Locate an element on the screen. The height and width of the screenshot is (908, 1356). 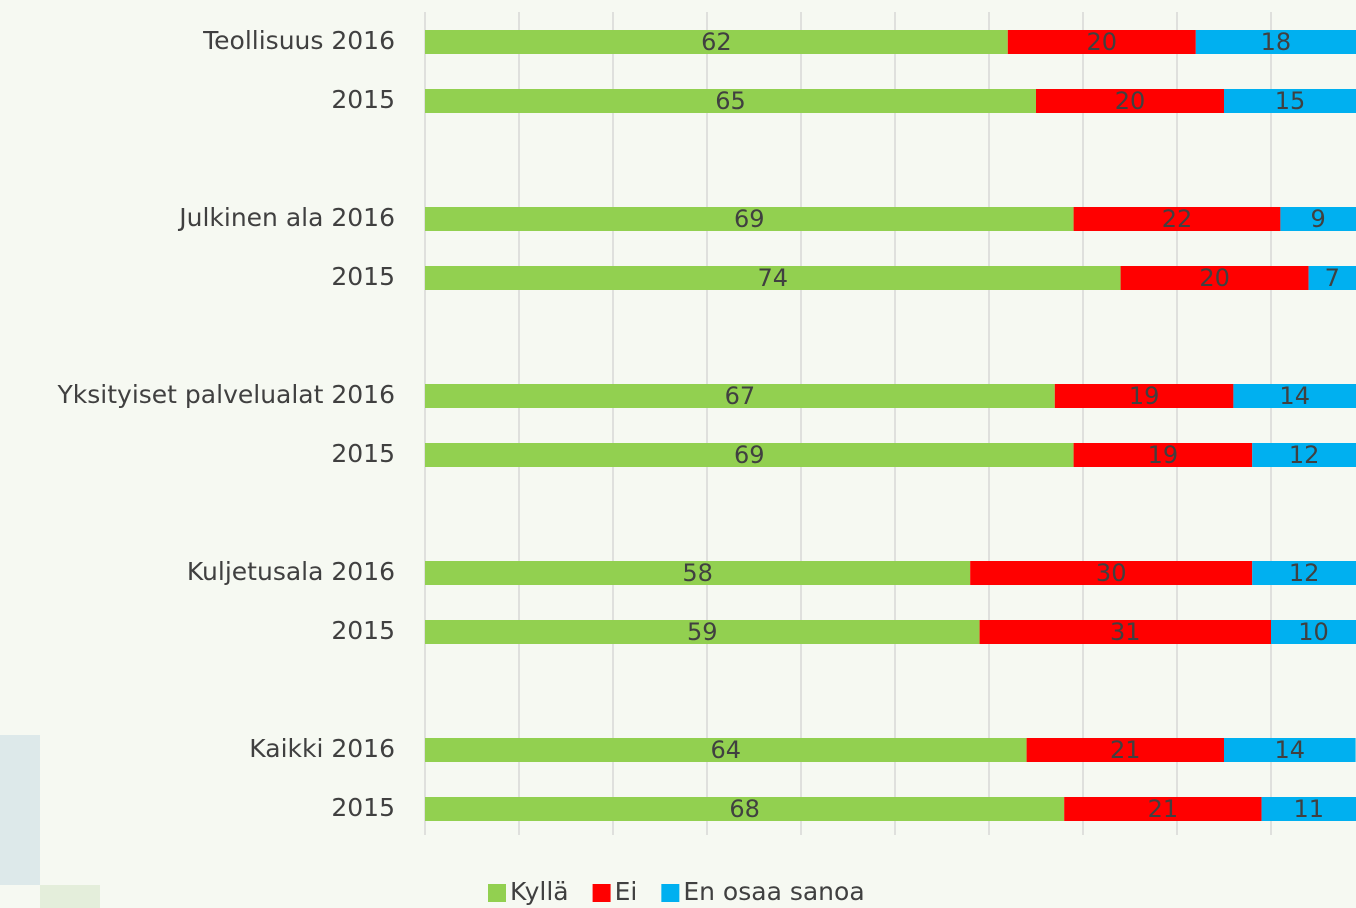
legend-label: En osaa sanoa is located at coordinates (773, 891).